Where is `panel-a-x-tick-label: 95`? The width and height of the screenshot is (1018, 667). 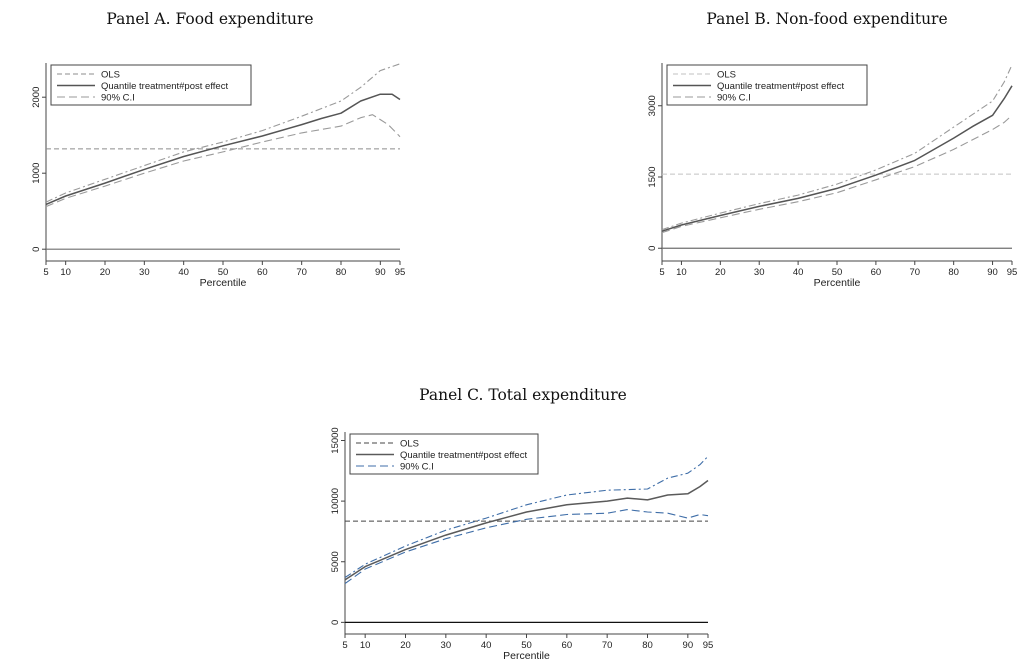 panel-a-x-tick-label: 95 is located at coordinates (400, 272).